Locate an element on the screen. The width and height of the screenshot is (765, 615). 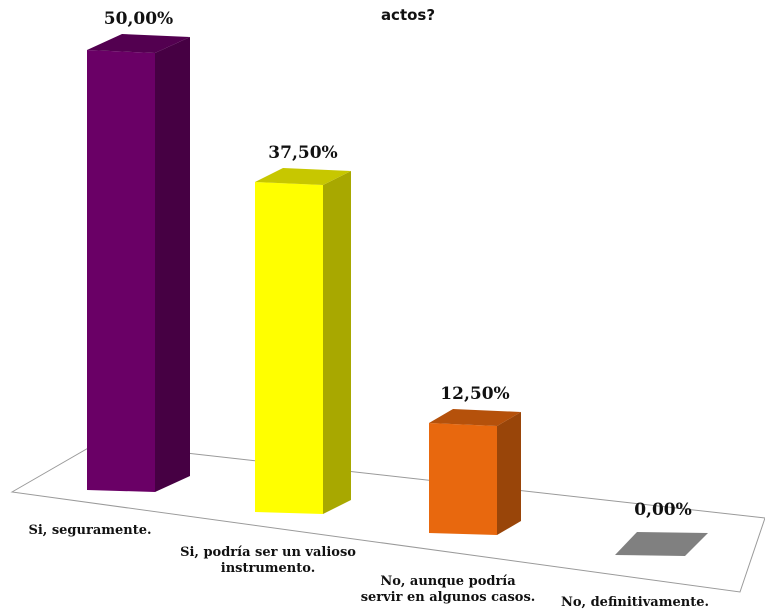
category-label-line: No, aunque podría is located at coordinates (448, 581).